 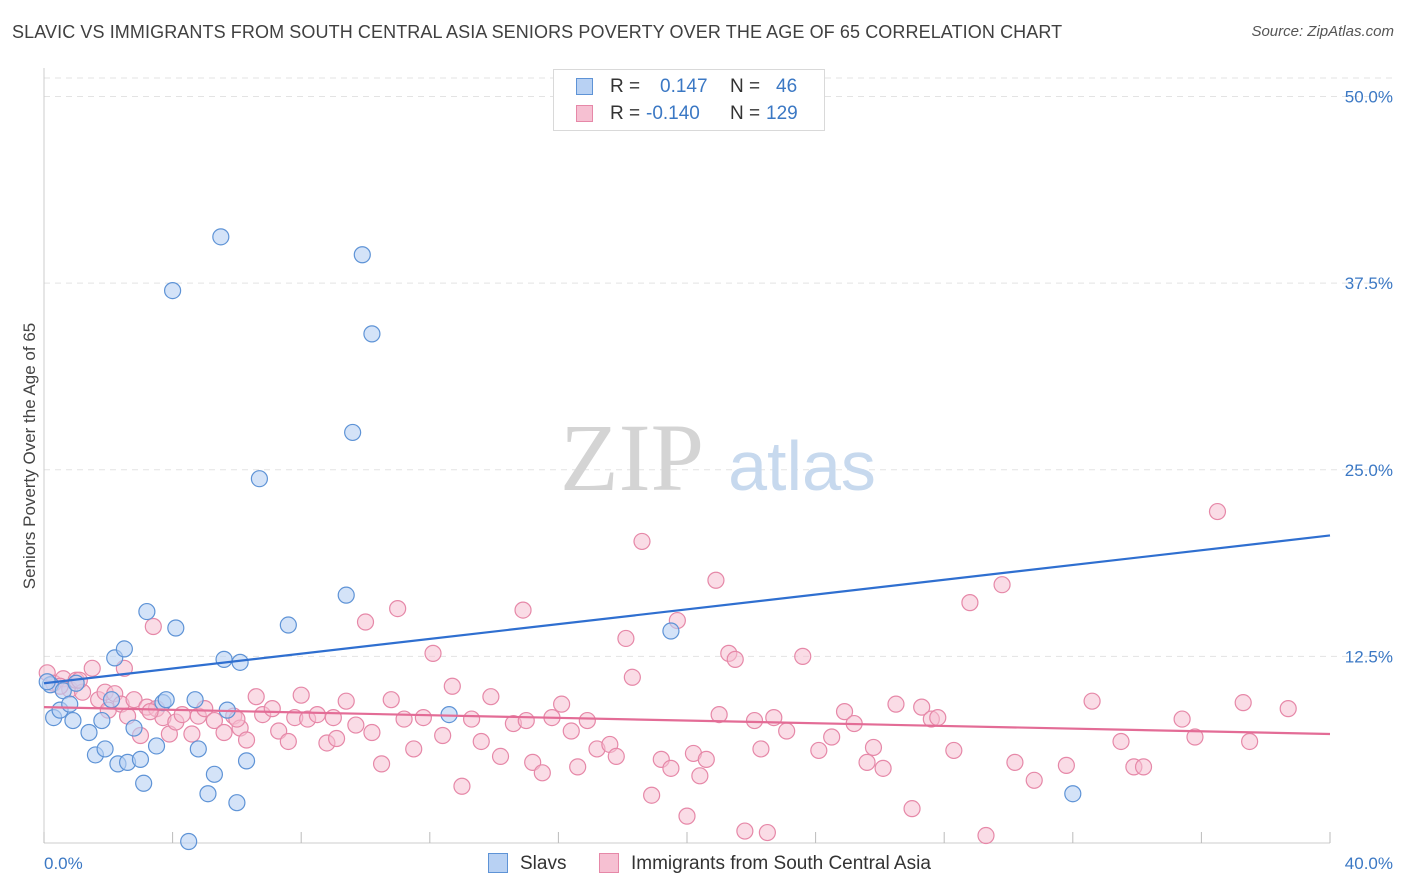 I want to click on slavs-r-value: 0.147, so click(x=684, y=86).